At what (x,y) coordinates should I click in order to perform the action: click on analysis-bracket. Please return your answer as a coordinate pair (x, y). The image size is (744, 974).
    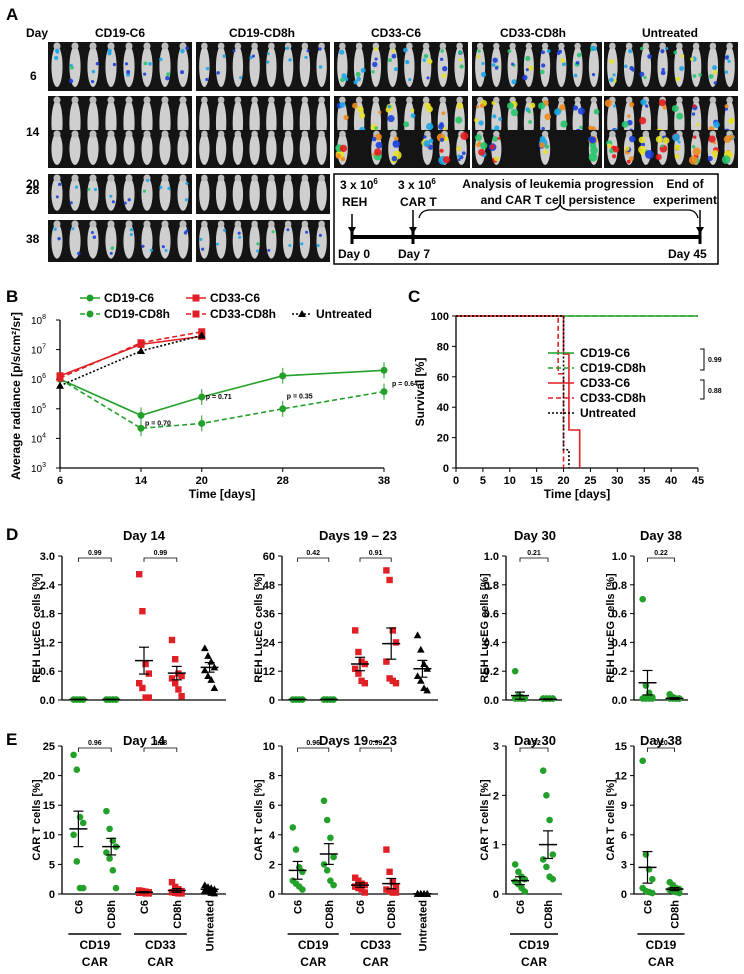
    Looking at the image, I should click on (558, 210).